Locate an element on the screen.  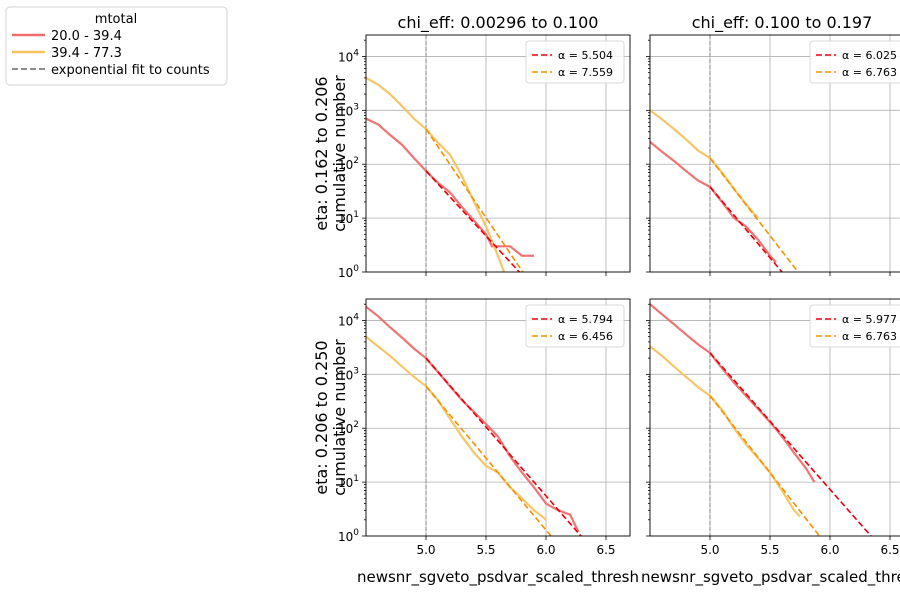
column-title: chi_eff: 0.100 to 0.197 is located at coordinates (782, 23).